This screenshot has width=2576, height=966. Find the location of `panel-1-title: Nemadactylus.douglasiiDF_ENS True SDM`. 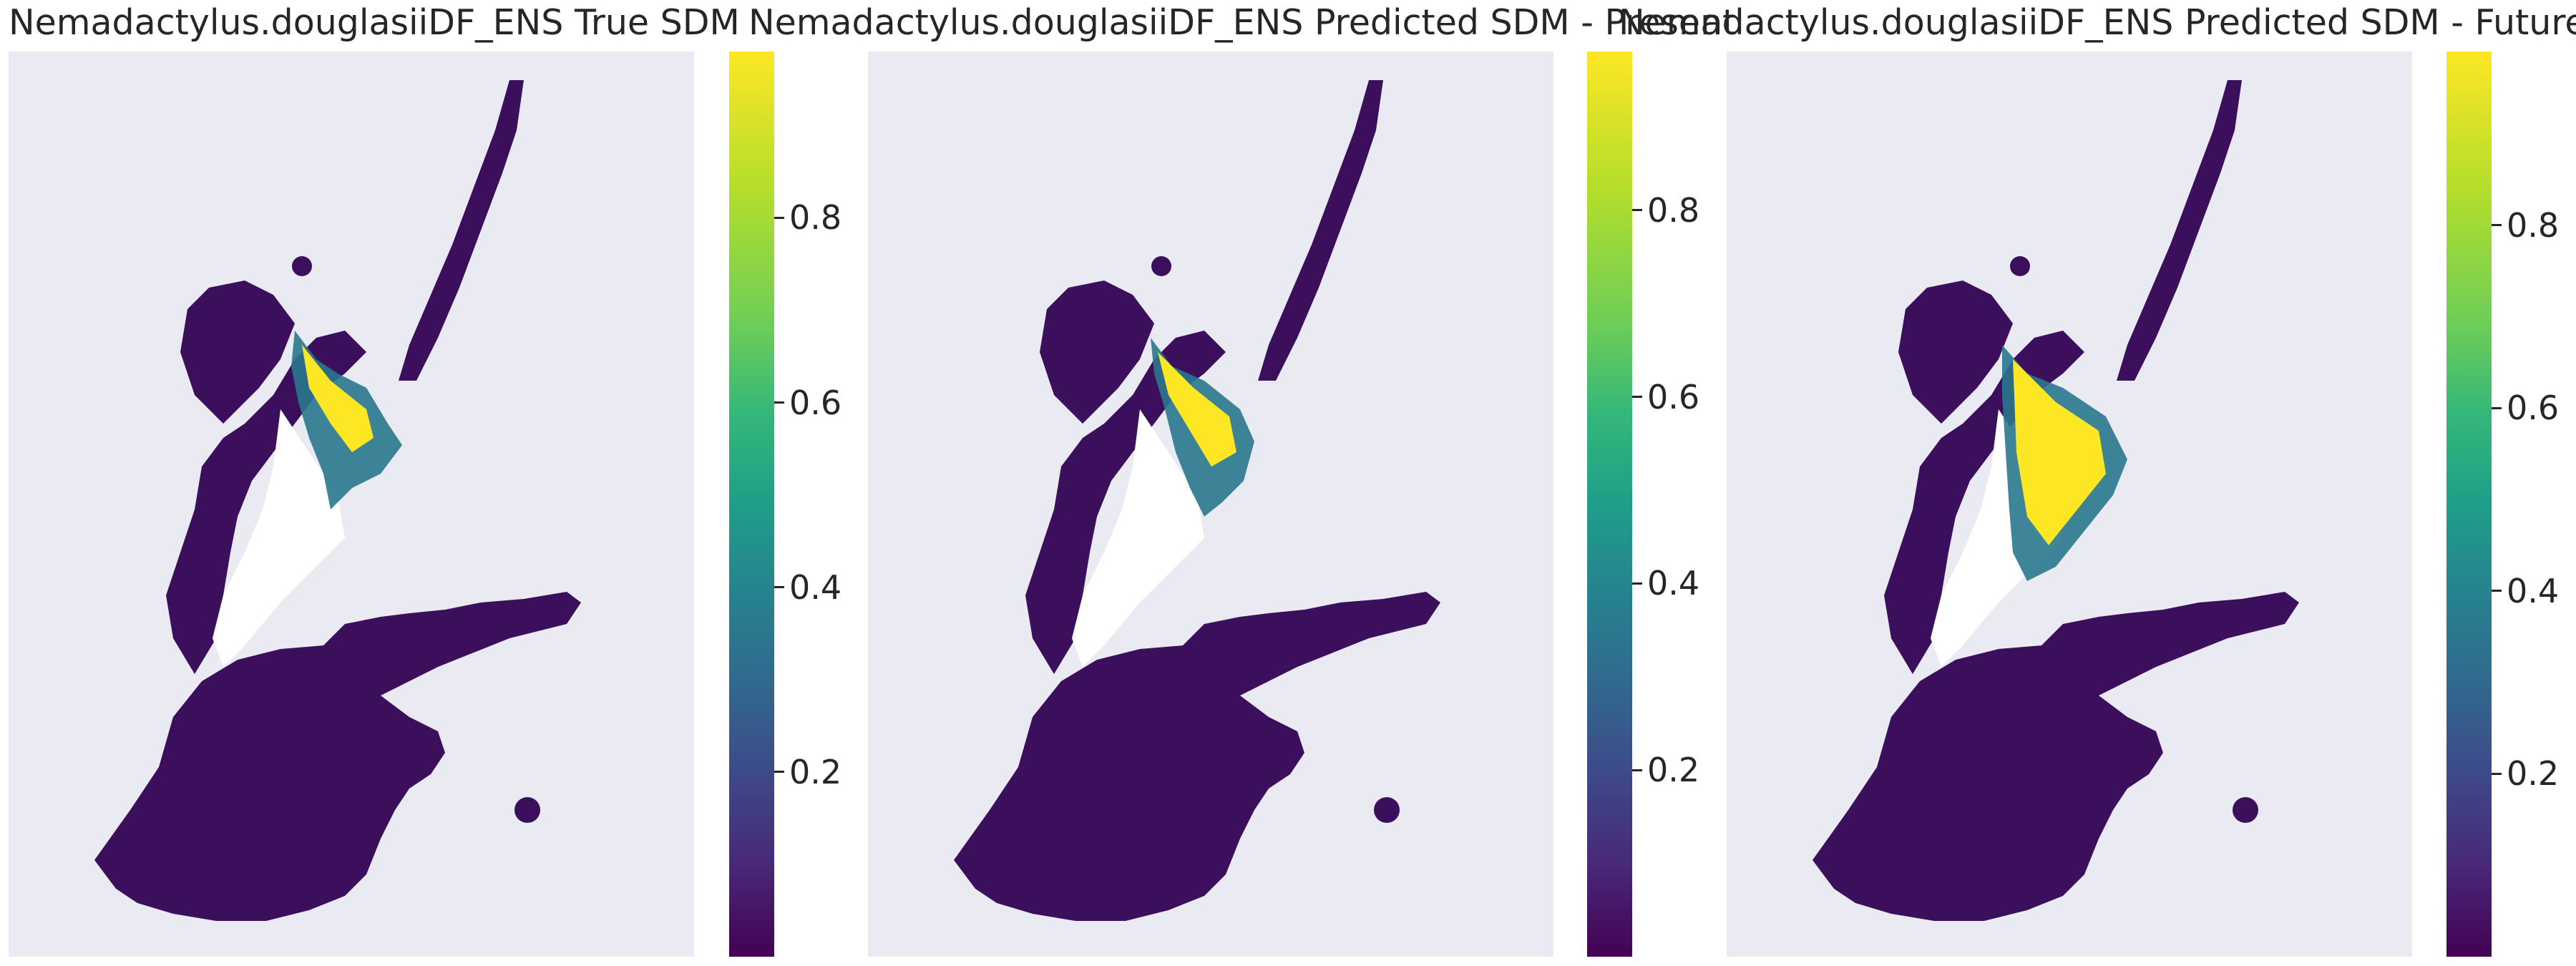

panel-1-title: Nemadactylus.douglasiiDF_ENS True SDM is located at coordinates (374, 22).